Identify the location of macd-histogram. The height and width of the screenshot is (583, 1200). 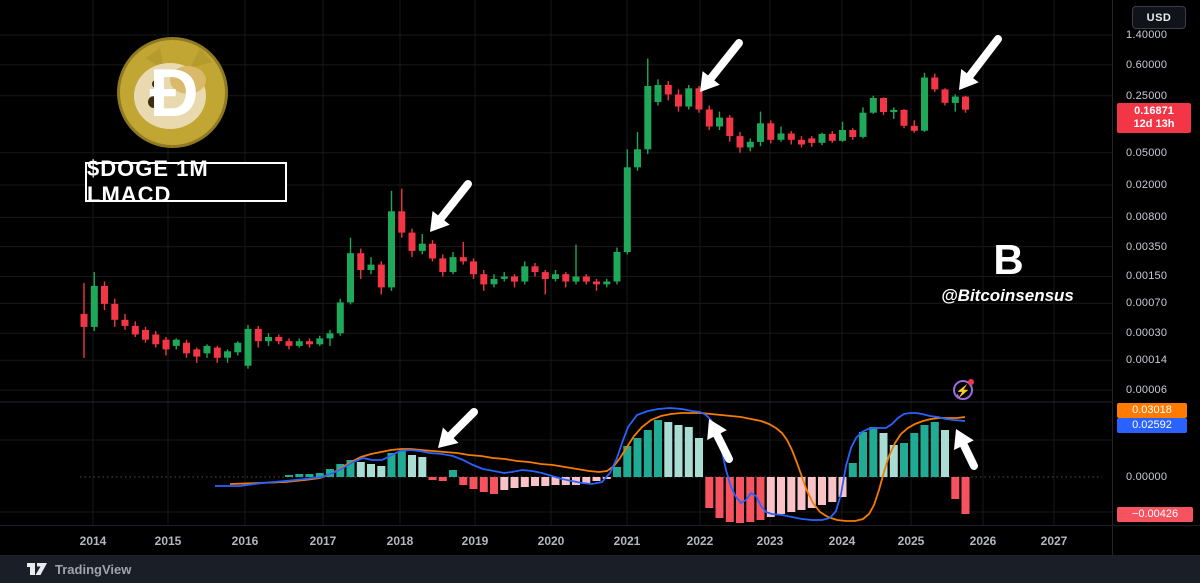
(627, 471).